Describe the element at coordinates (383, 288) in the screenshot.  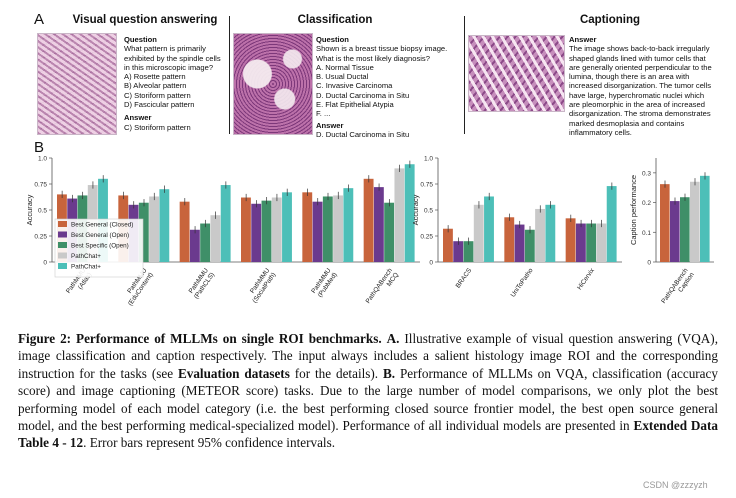
I see `category-label: PathQABenchMCQ` at that location.